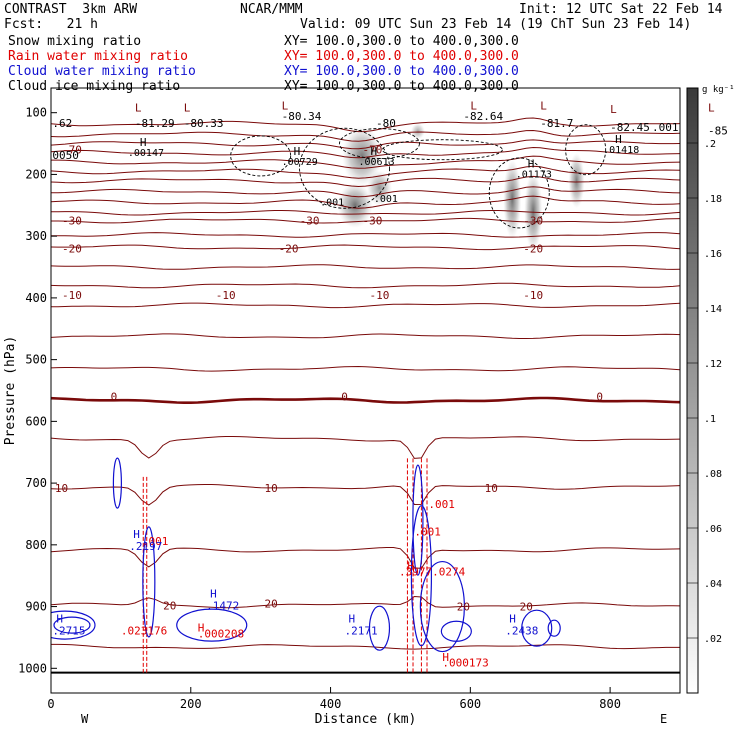 The height and width of the screenshot is (740, 740). Describe the element at coordinates (710, 144) in the screenshot. I see `colorbar-tick-label-9: .2` at that location.